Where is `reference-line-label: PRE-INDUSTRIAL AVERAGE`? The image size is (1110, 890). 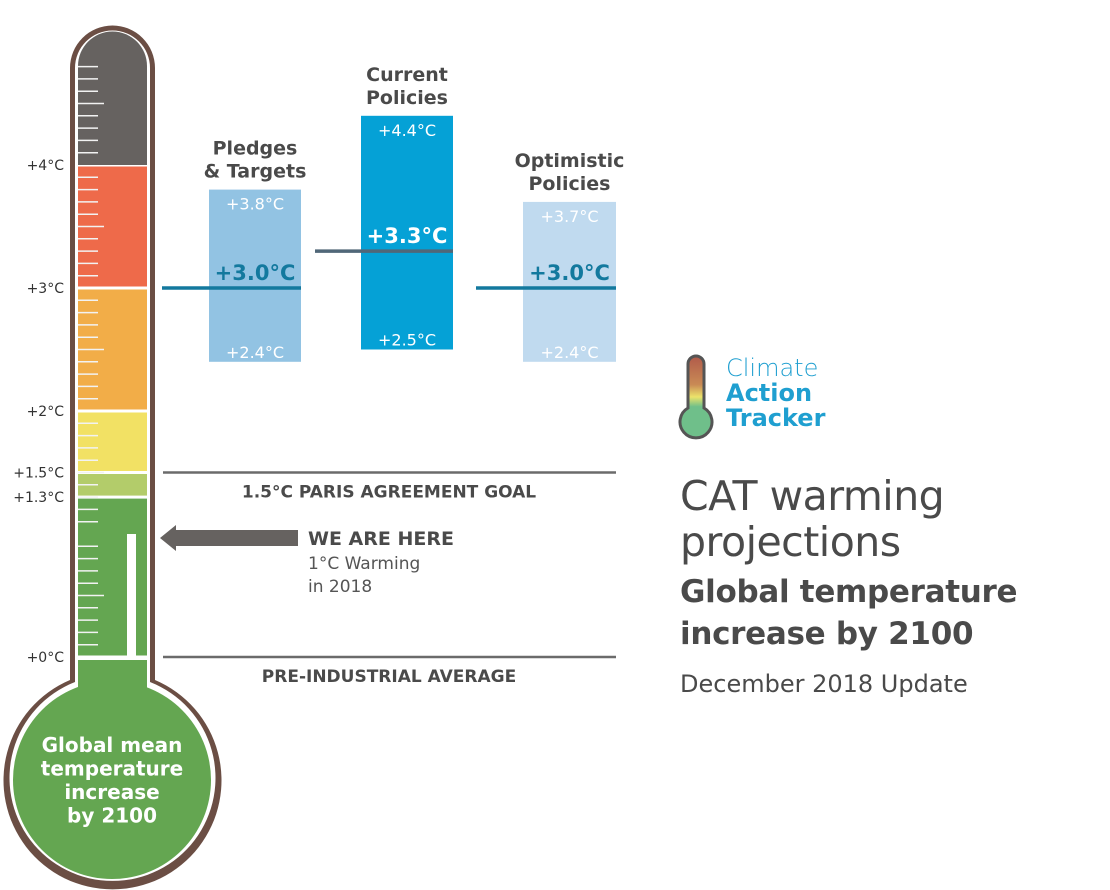
reference-line-label: PRE-INDUSTRIAL AVERAGE is located at coordinates (389, 677).